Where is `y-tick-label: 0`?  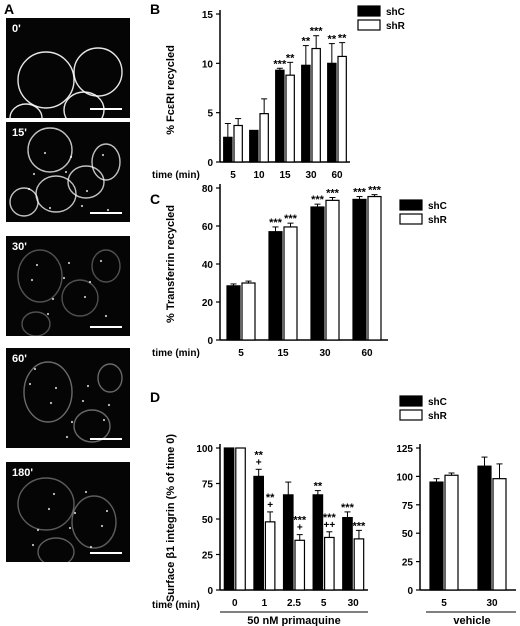
y-tick-label: 0 is located at coordinates (210, 341).